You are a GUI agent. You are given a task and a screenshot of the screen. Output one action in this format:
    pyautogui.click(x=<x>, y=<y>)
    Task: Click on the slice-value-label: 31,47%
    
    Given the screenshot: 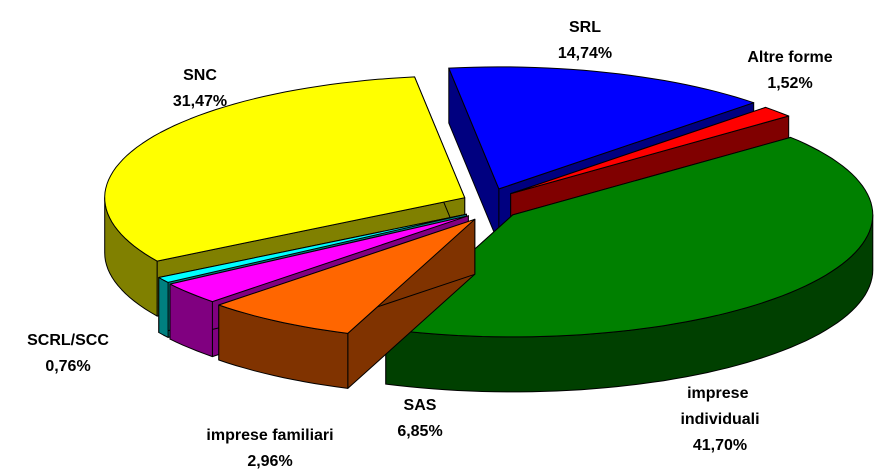 What is the action you would take?
    pyautogui.click(x=200, y=101)
    